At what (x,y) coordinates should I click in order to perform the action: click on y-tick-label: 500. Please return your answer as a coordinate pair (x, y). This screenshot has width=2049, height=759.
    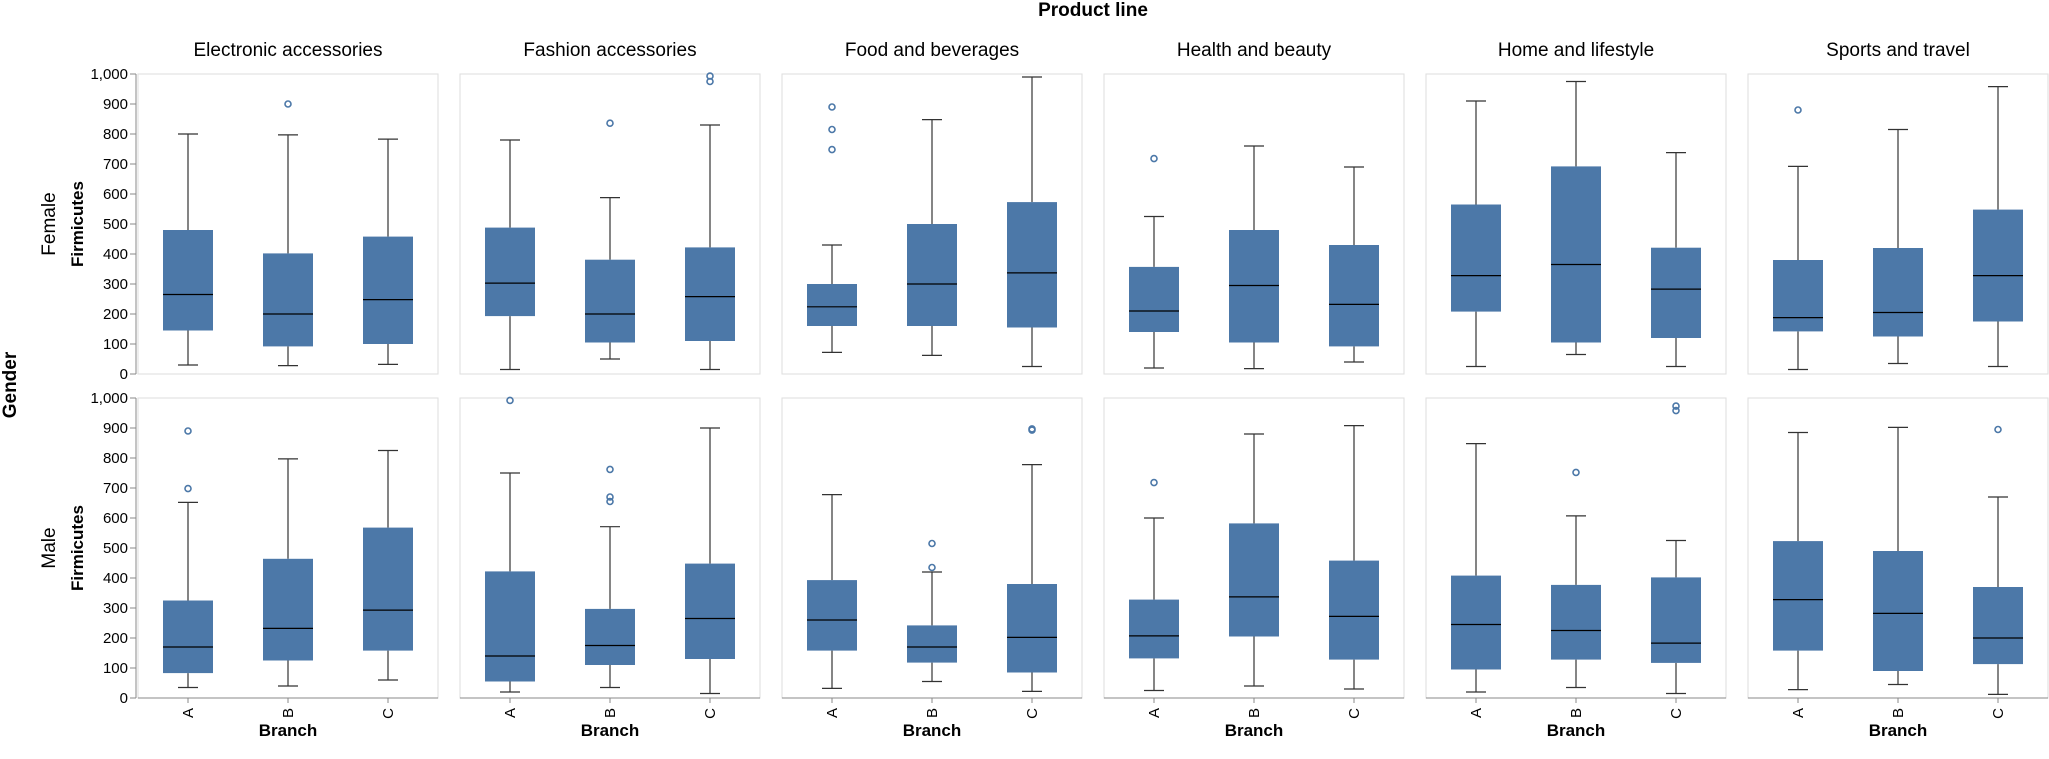
    Looking at the image, I should click on (115, 548).